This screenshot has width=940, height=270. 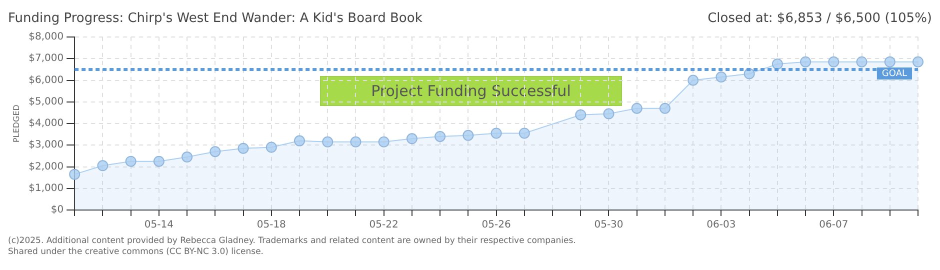 What do you see at coordinates (46, 145) in the screenshot?
I see `y-tick-label: $3,000` at bounding box center [46, 145].